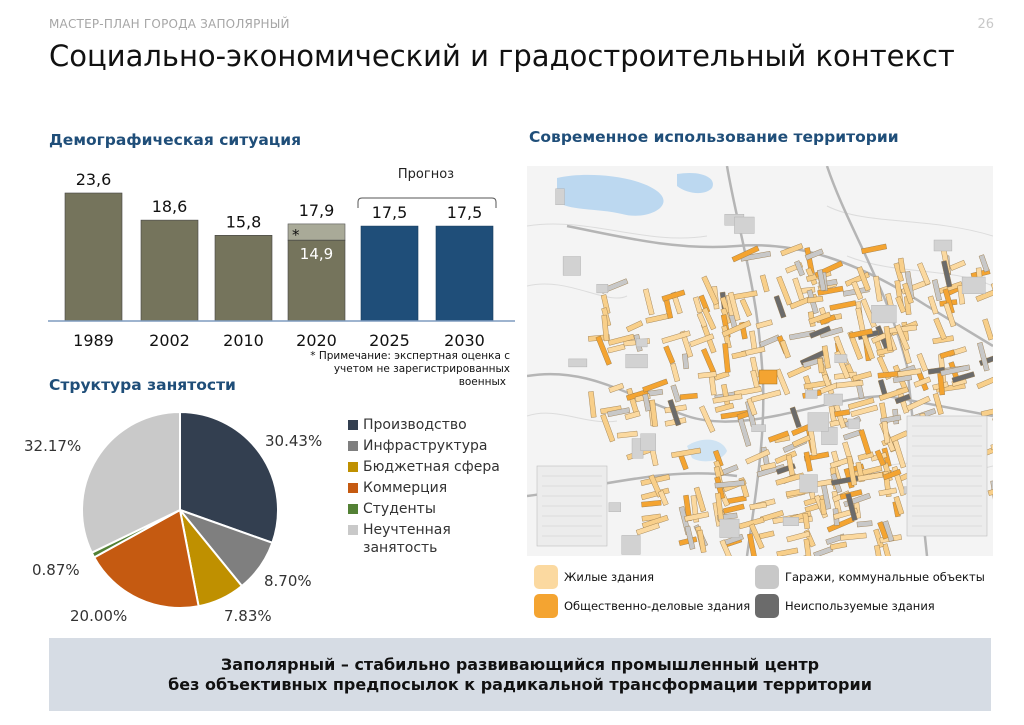 The image size is (1024, 725). I want to click on map-legend-garages: Гаражи, коммунальные объекты, so click(870, 577).